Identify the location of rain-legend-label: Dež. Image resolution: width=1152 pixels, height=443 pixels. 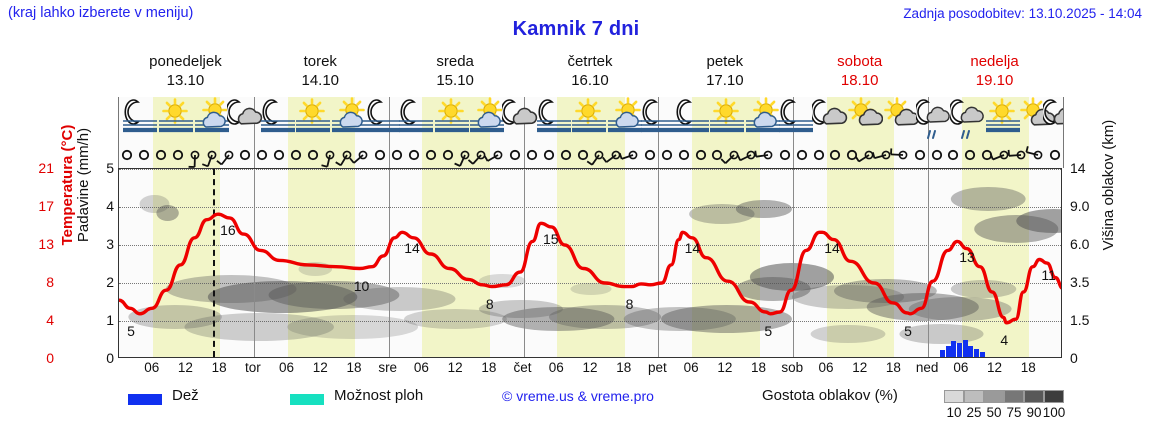
(185, 395).